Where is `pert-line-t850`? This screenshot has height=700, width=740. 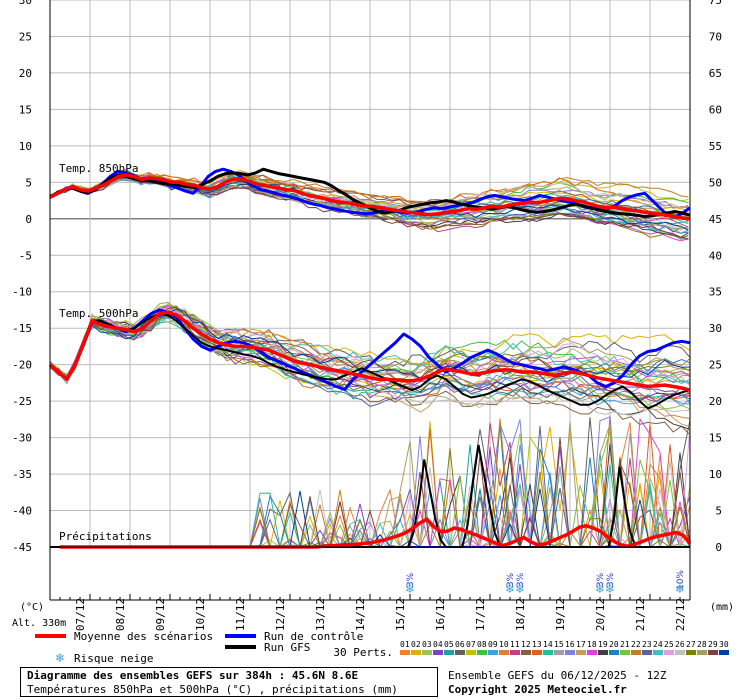
pert-line-t850 is located at coordinates (369, 204).